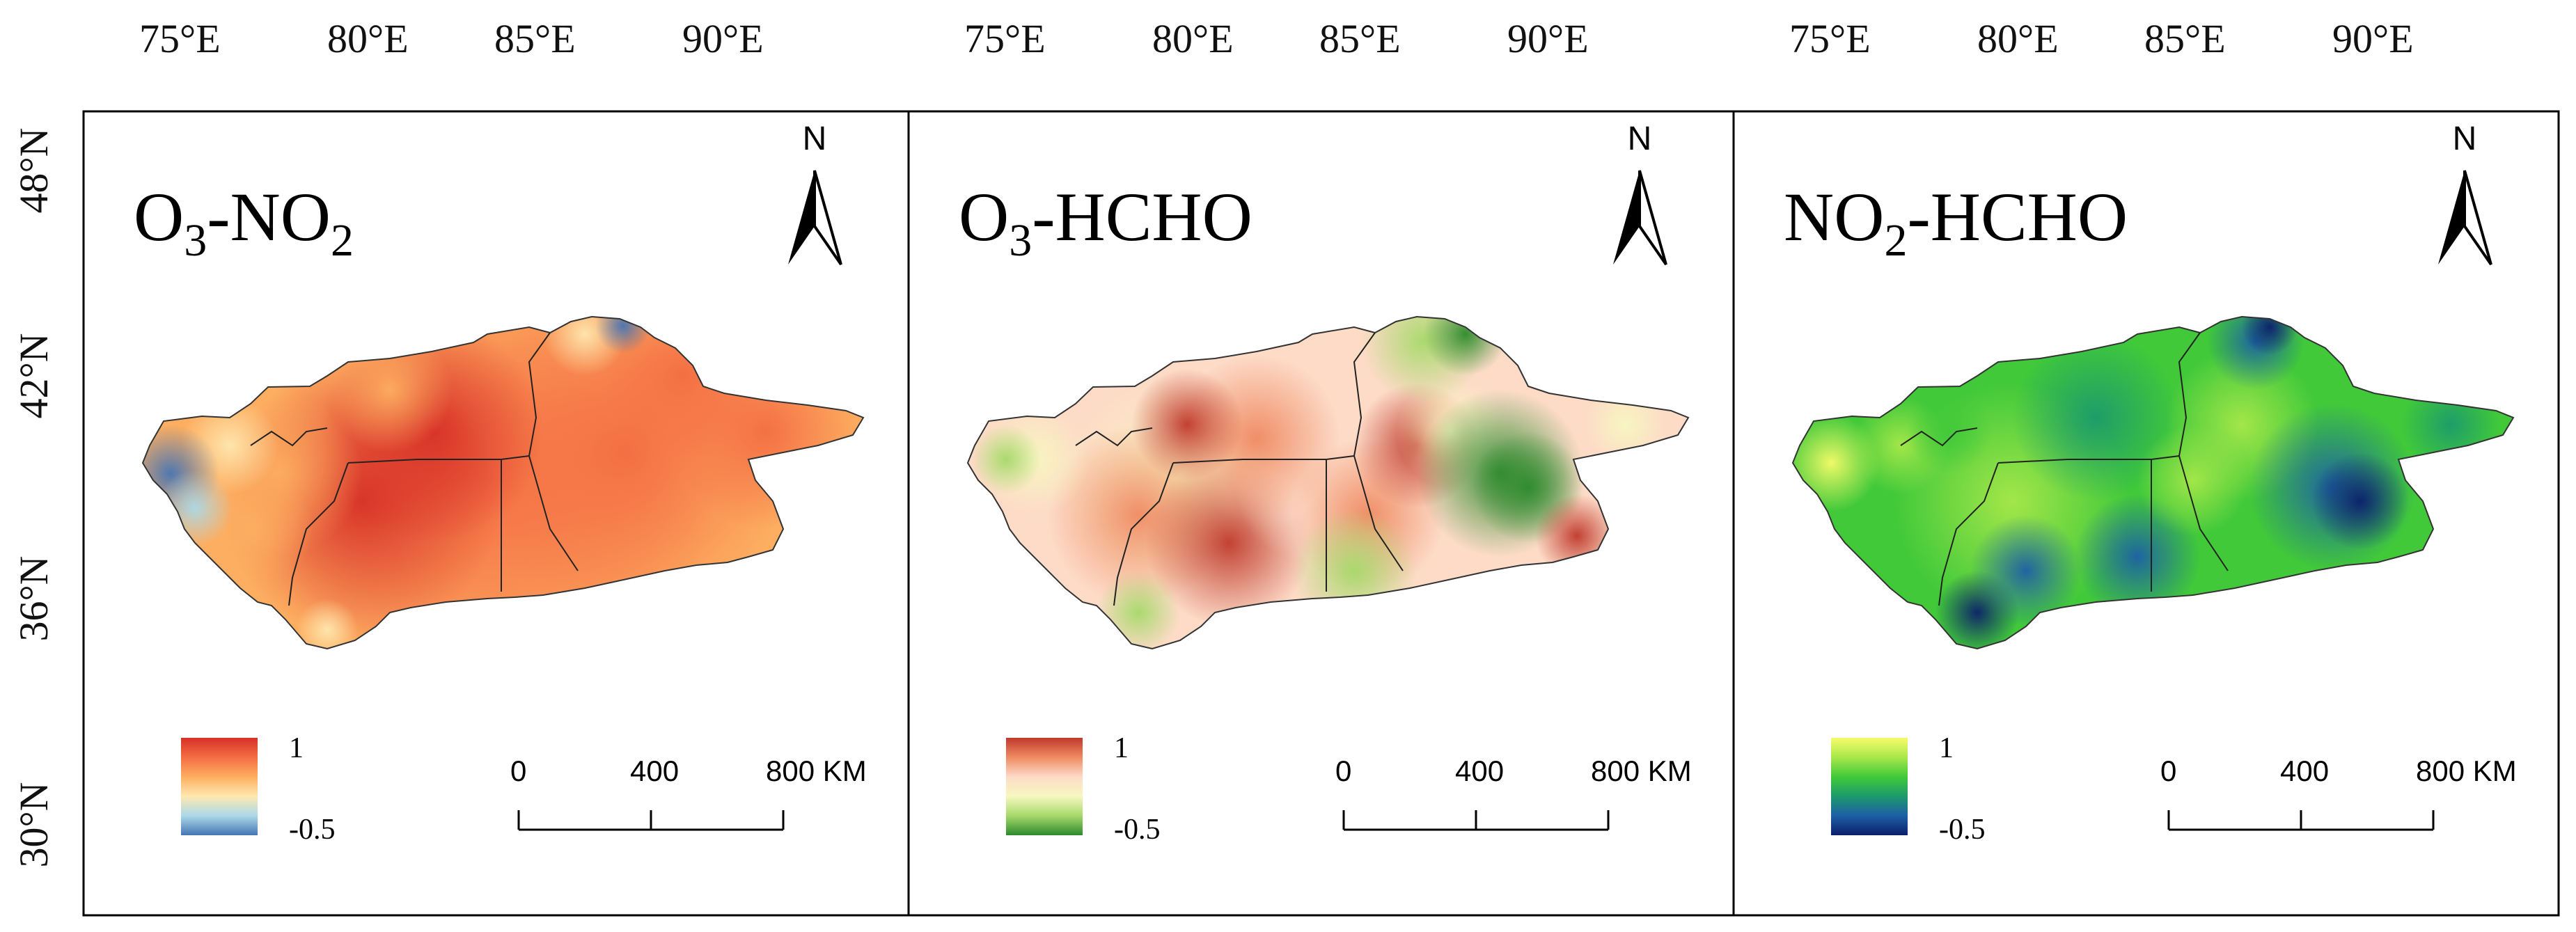 Image resolution: width=2576 pixels, height=932 pixels. I want to click on latitude-tick-label: 30°N, so click(33, 824).